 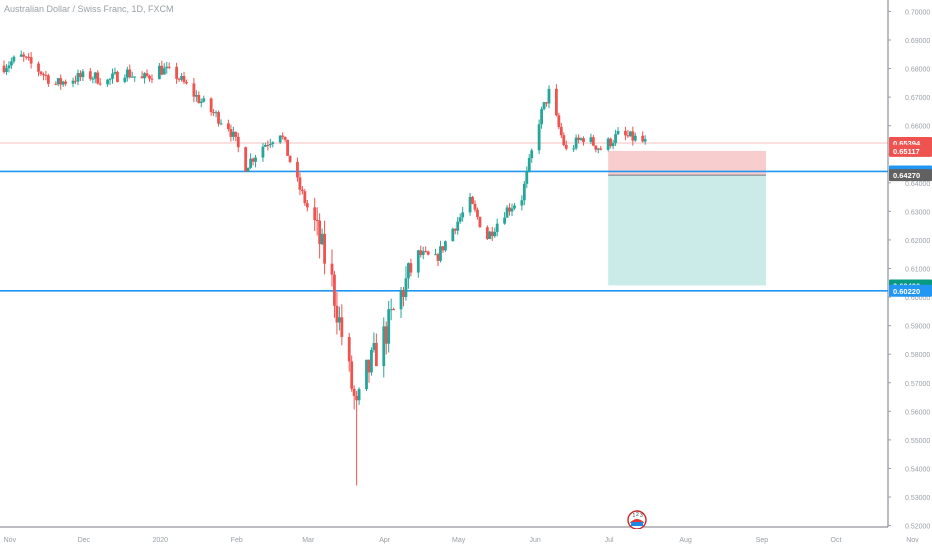 I want to click on y-tick-label: 0.62000, so click(x=917, y=241).